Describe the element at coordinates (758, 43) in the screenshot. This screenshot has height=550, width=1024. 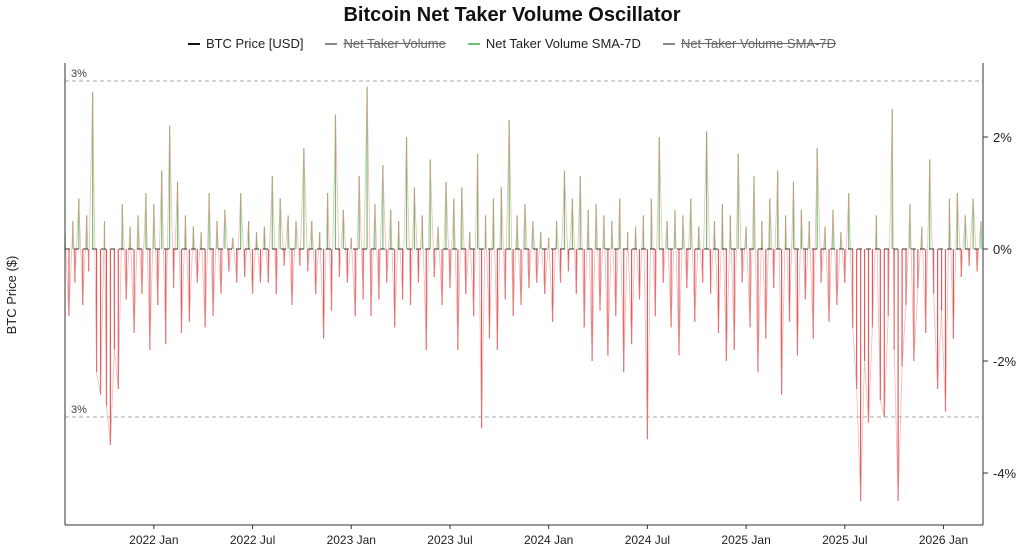
I see `legend-label-sma-7d-alt: Net Taker Volume SMA-7D` at that location.